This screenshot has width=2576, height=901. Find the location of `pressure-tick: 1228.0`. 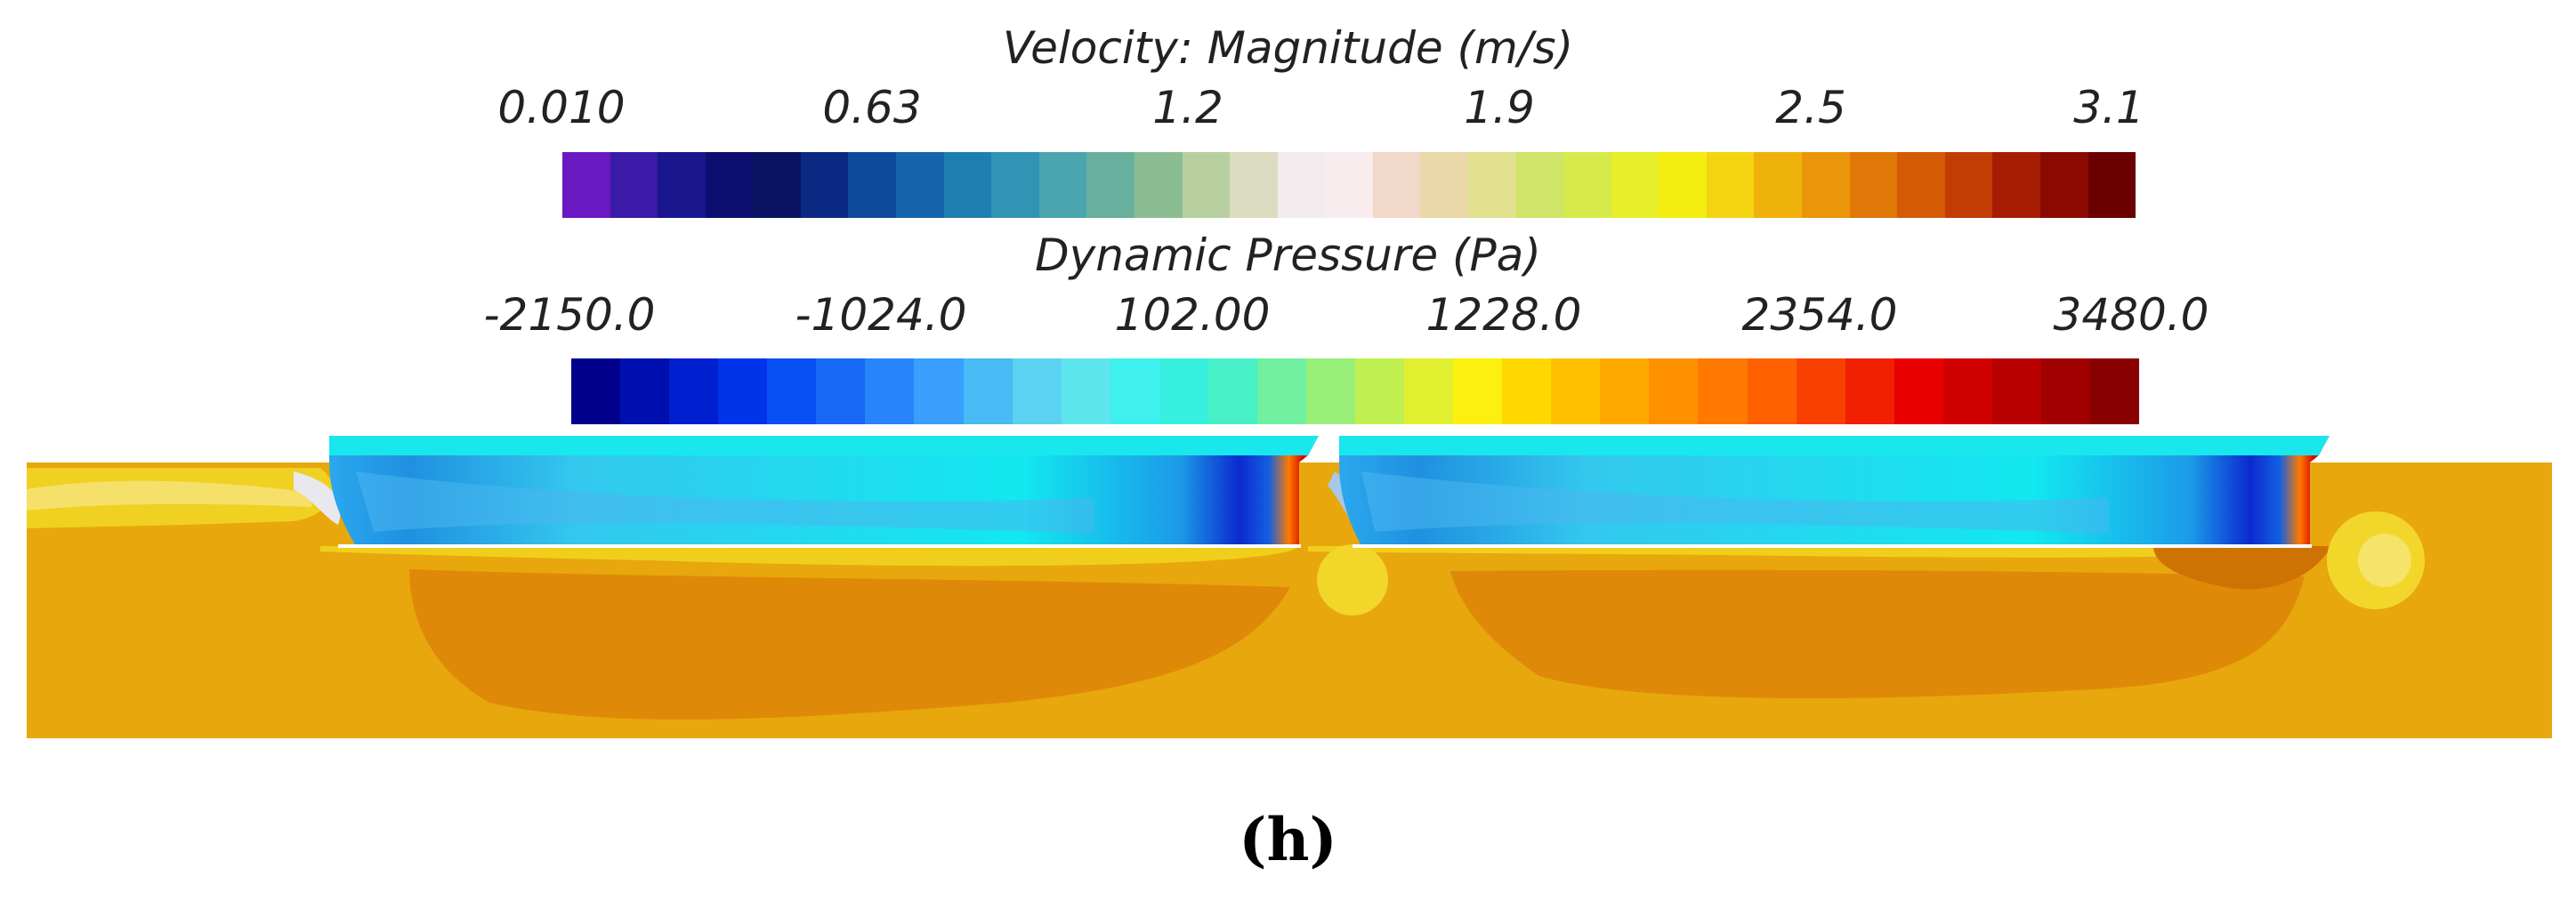

pressure-tick: 1228.0 is located at coordinates (1503, 315).